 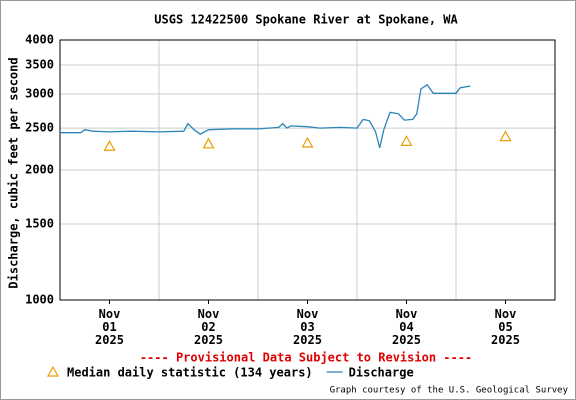 What do you see at coordinates (208, 327) in the screenshot?
I see `x-tick-label: Nov 02 2025` at bounding box center [208, 327].